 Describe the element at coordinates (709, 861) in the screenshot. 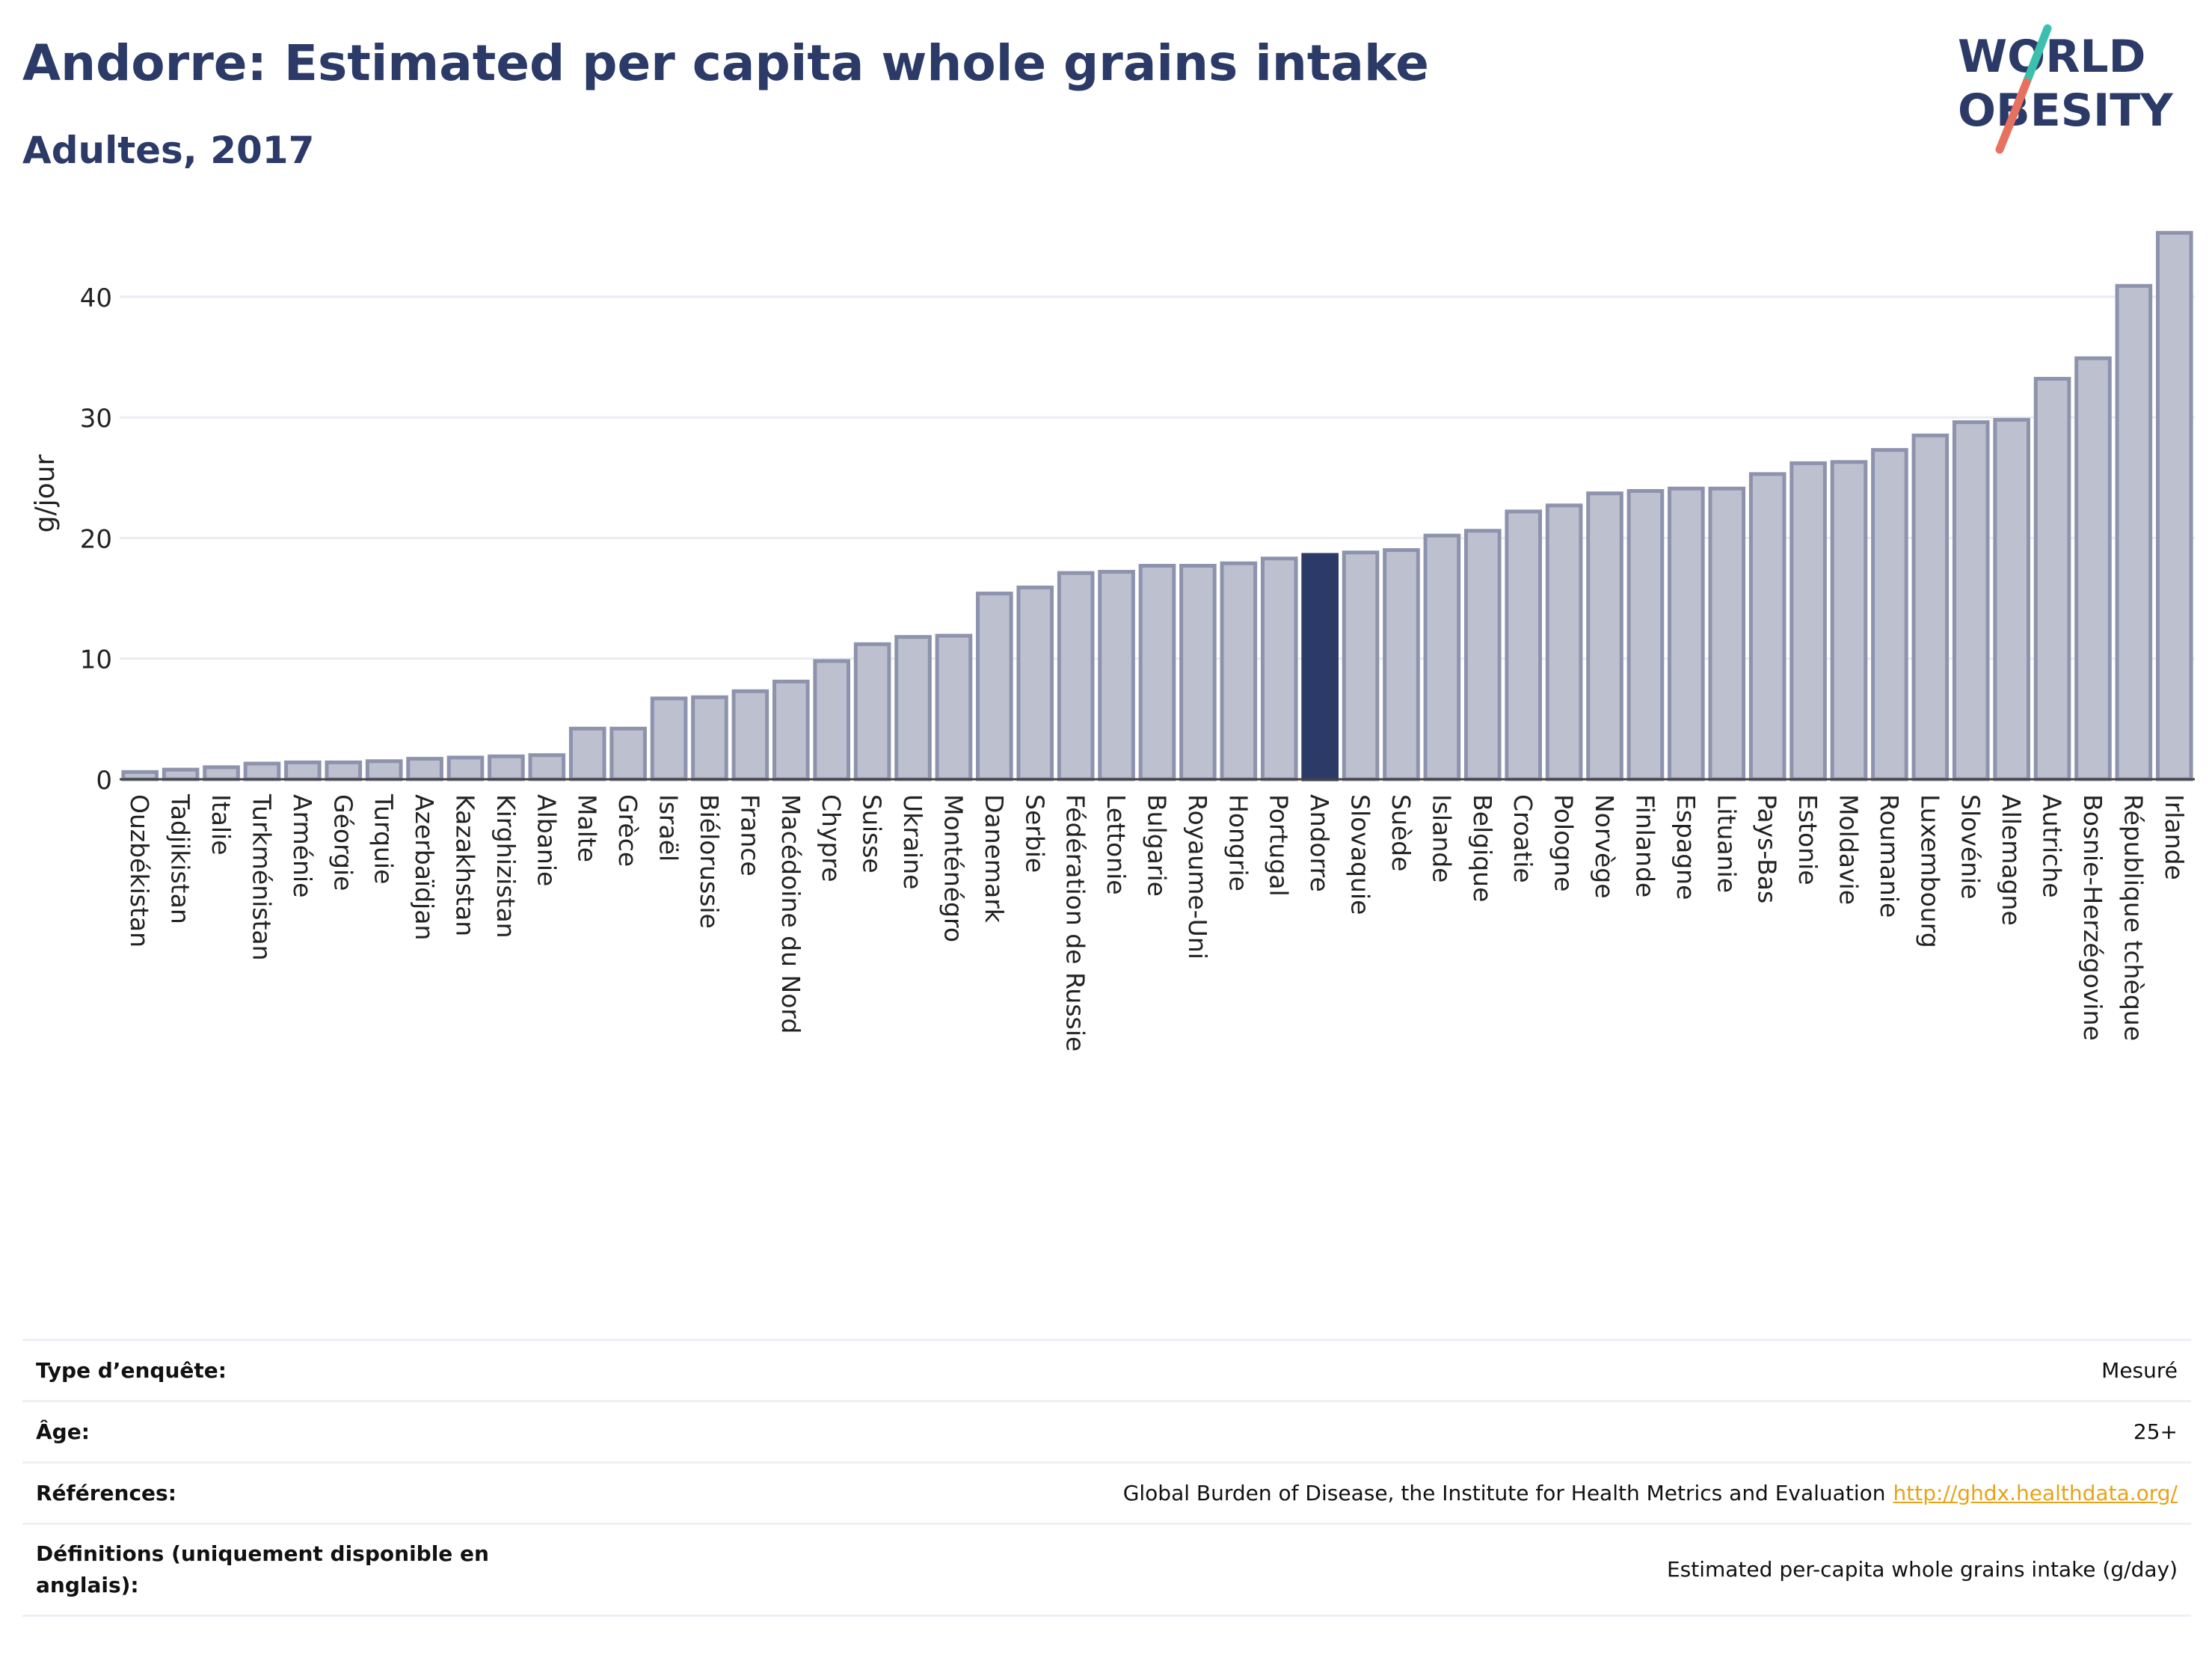

I see `x-tick-label: Biélorussie` at that location.